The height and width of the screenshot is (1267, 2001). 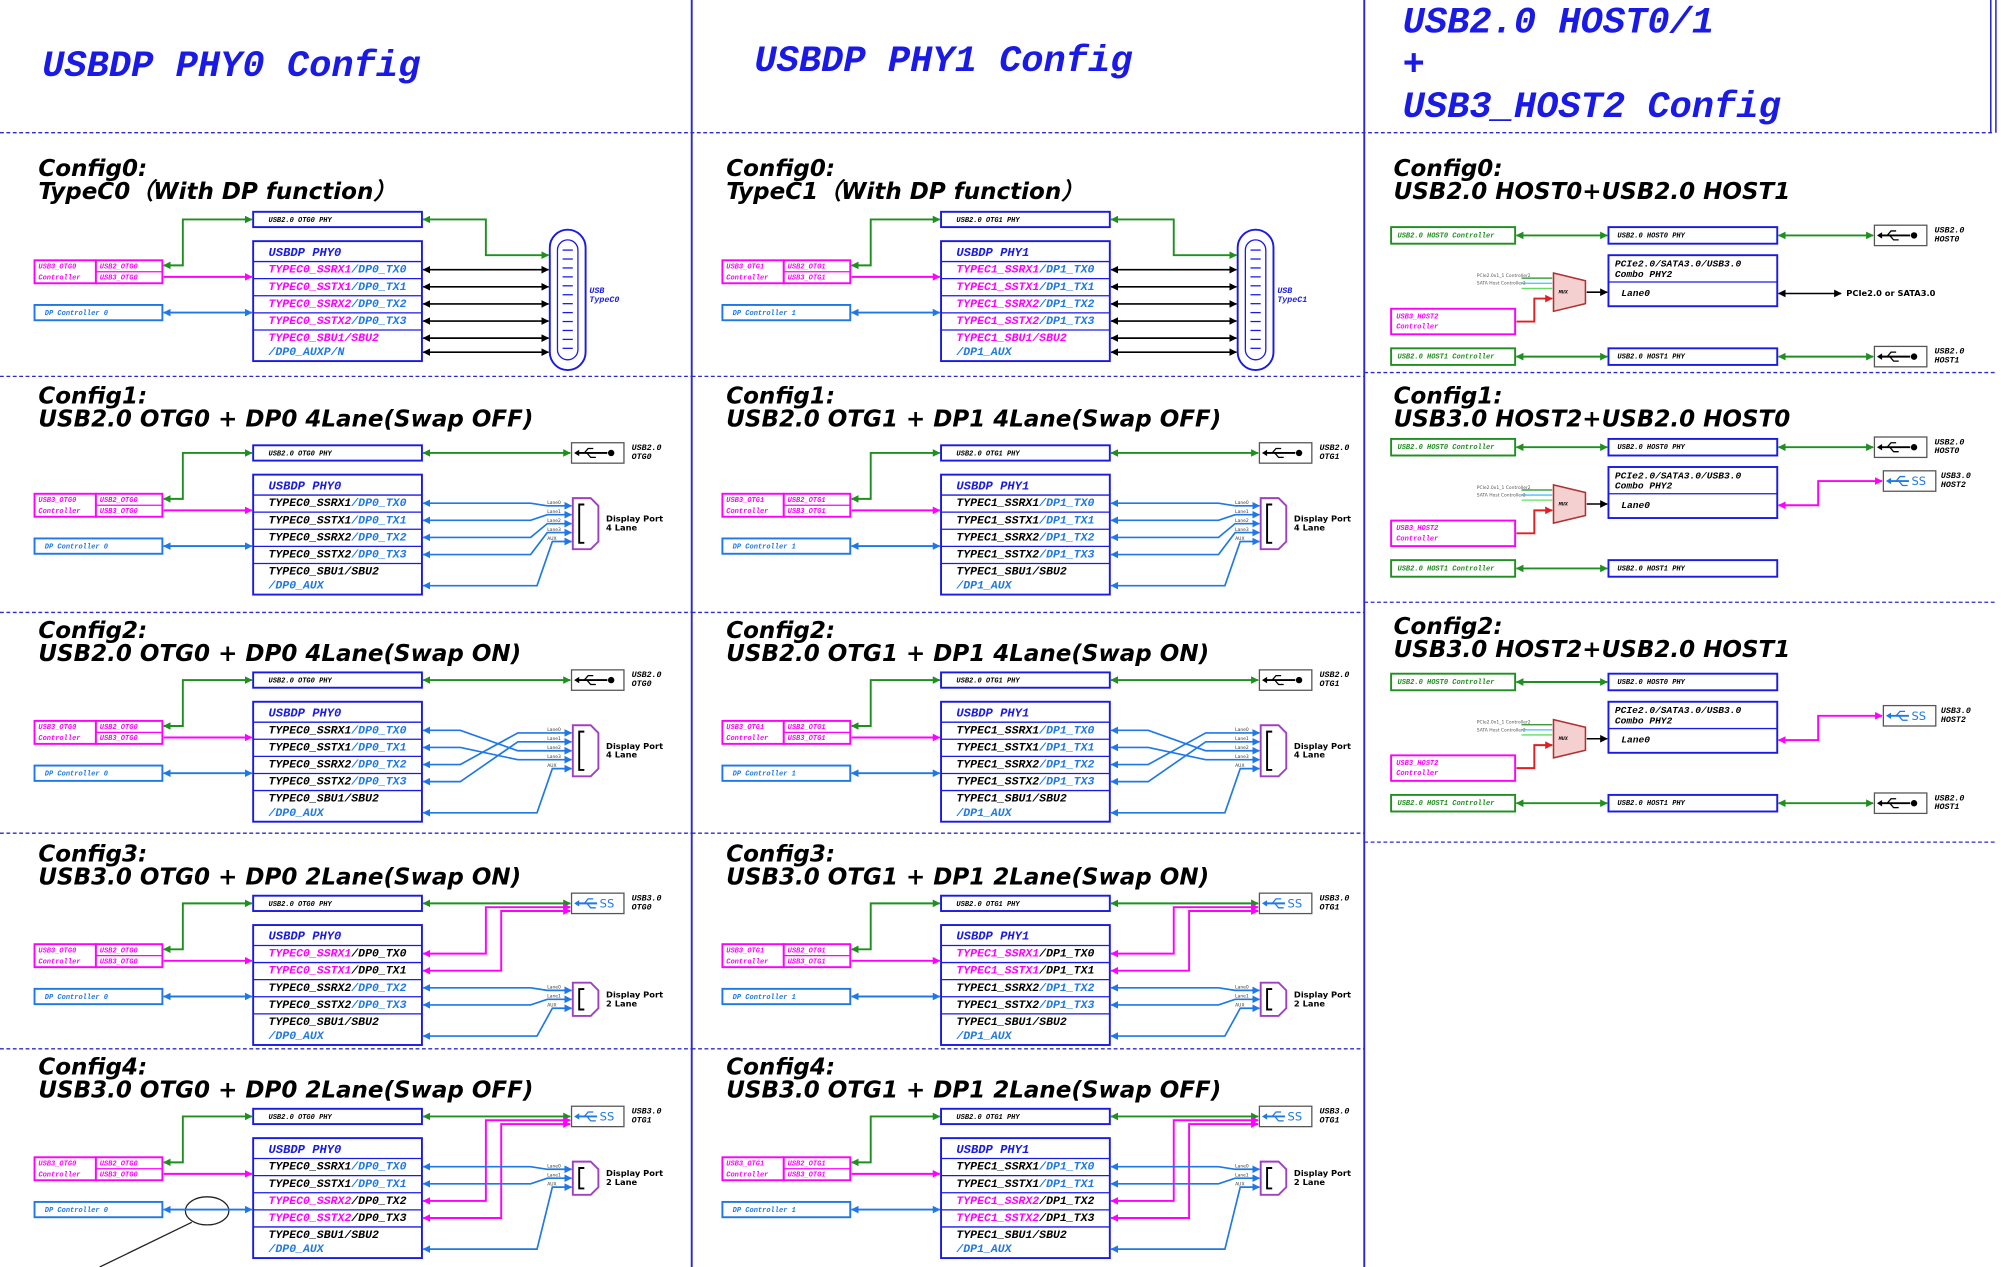 I want to click on signal-alt-name: /DP0_TX1, so click(x=378, y=520).